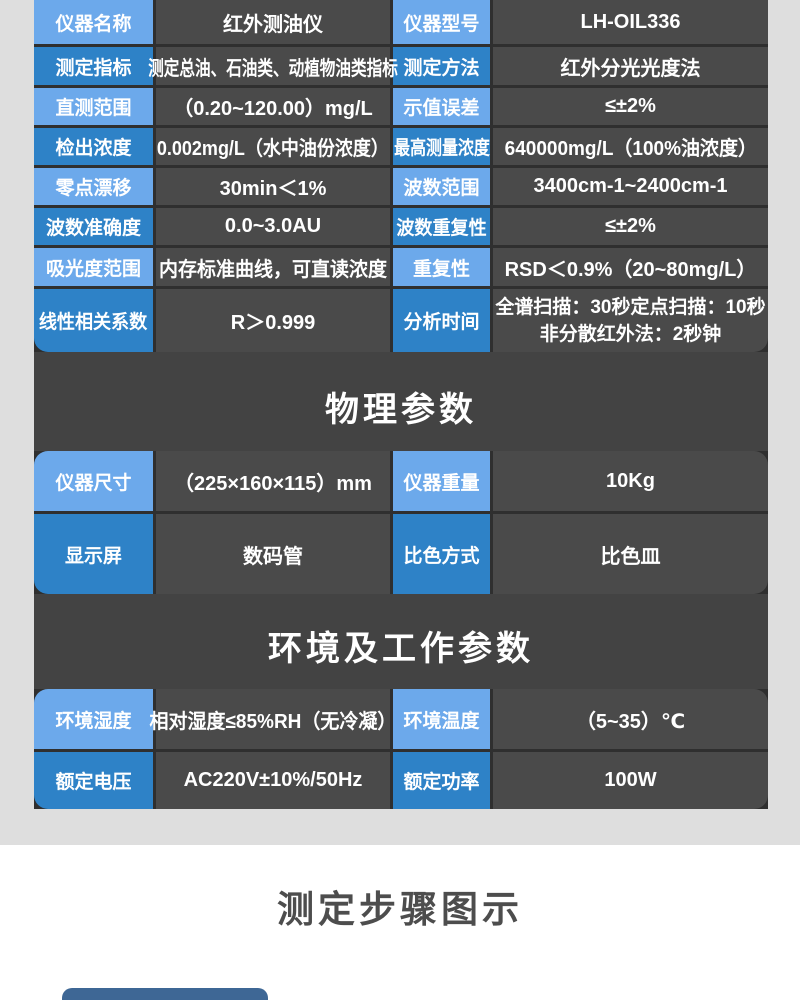  What do you see at coordinates (273, 22) in the screenshot?
I see `spec-value-instrument-name: 红外测油仪` at bounding box center [273, 22].